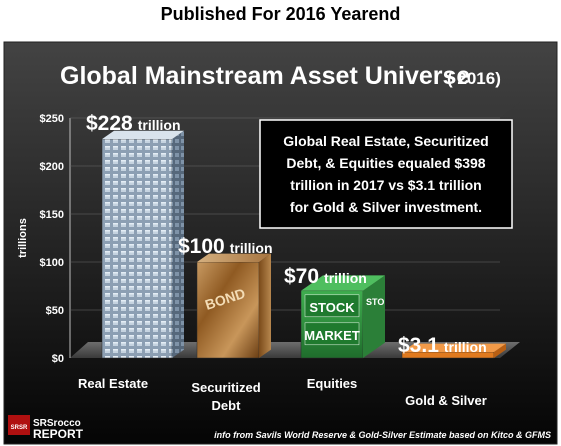  Describe the element at coordinates (374, 316) in the screenshot. I see `bar-equities-side` at that location.